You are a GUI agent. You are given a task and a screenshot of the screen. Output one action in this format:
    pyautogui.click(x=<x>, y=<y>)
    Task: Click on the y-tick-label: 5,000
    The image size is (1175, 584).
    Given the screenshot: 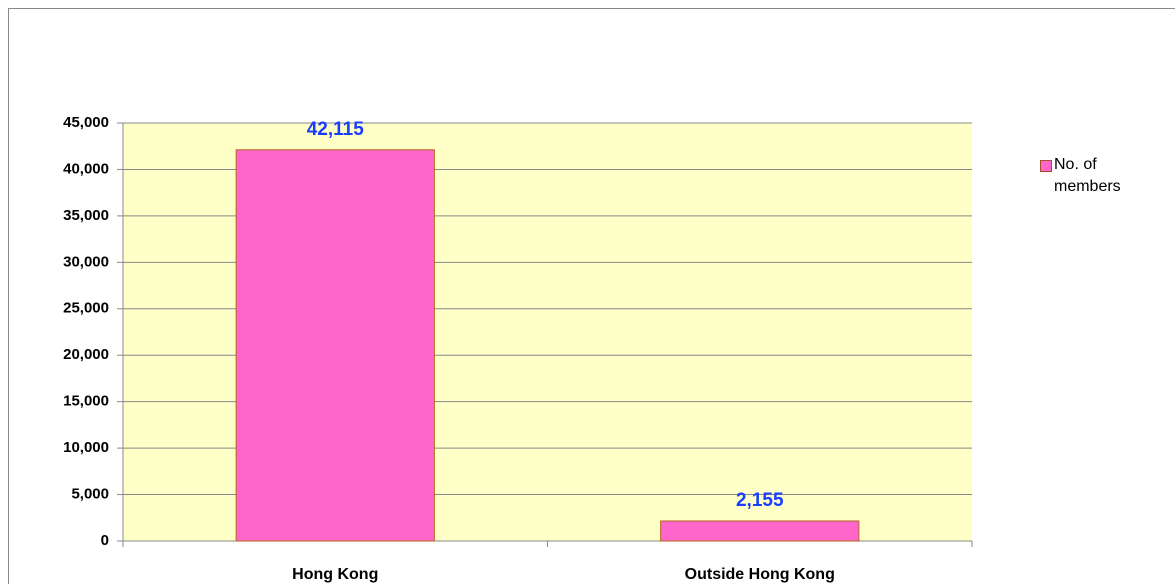 What is the action you would take?
    pyautogui.click(x=90, y=494)
    